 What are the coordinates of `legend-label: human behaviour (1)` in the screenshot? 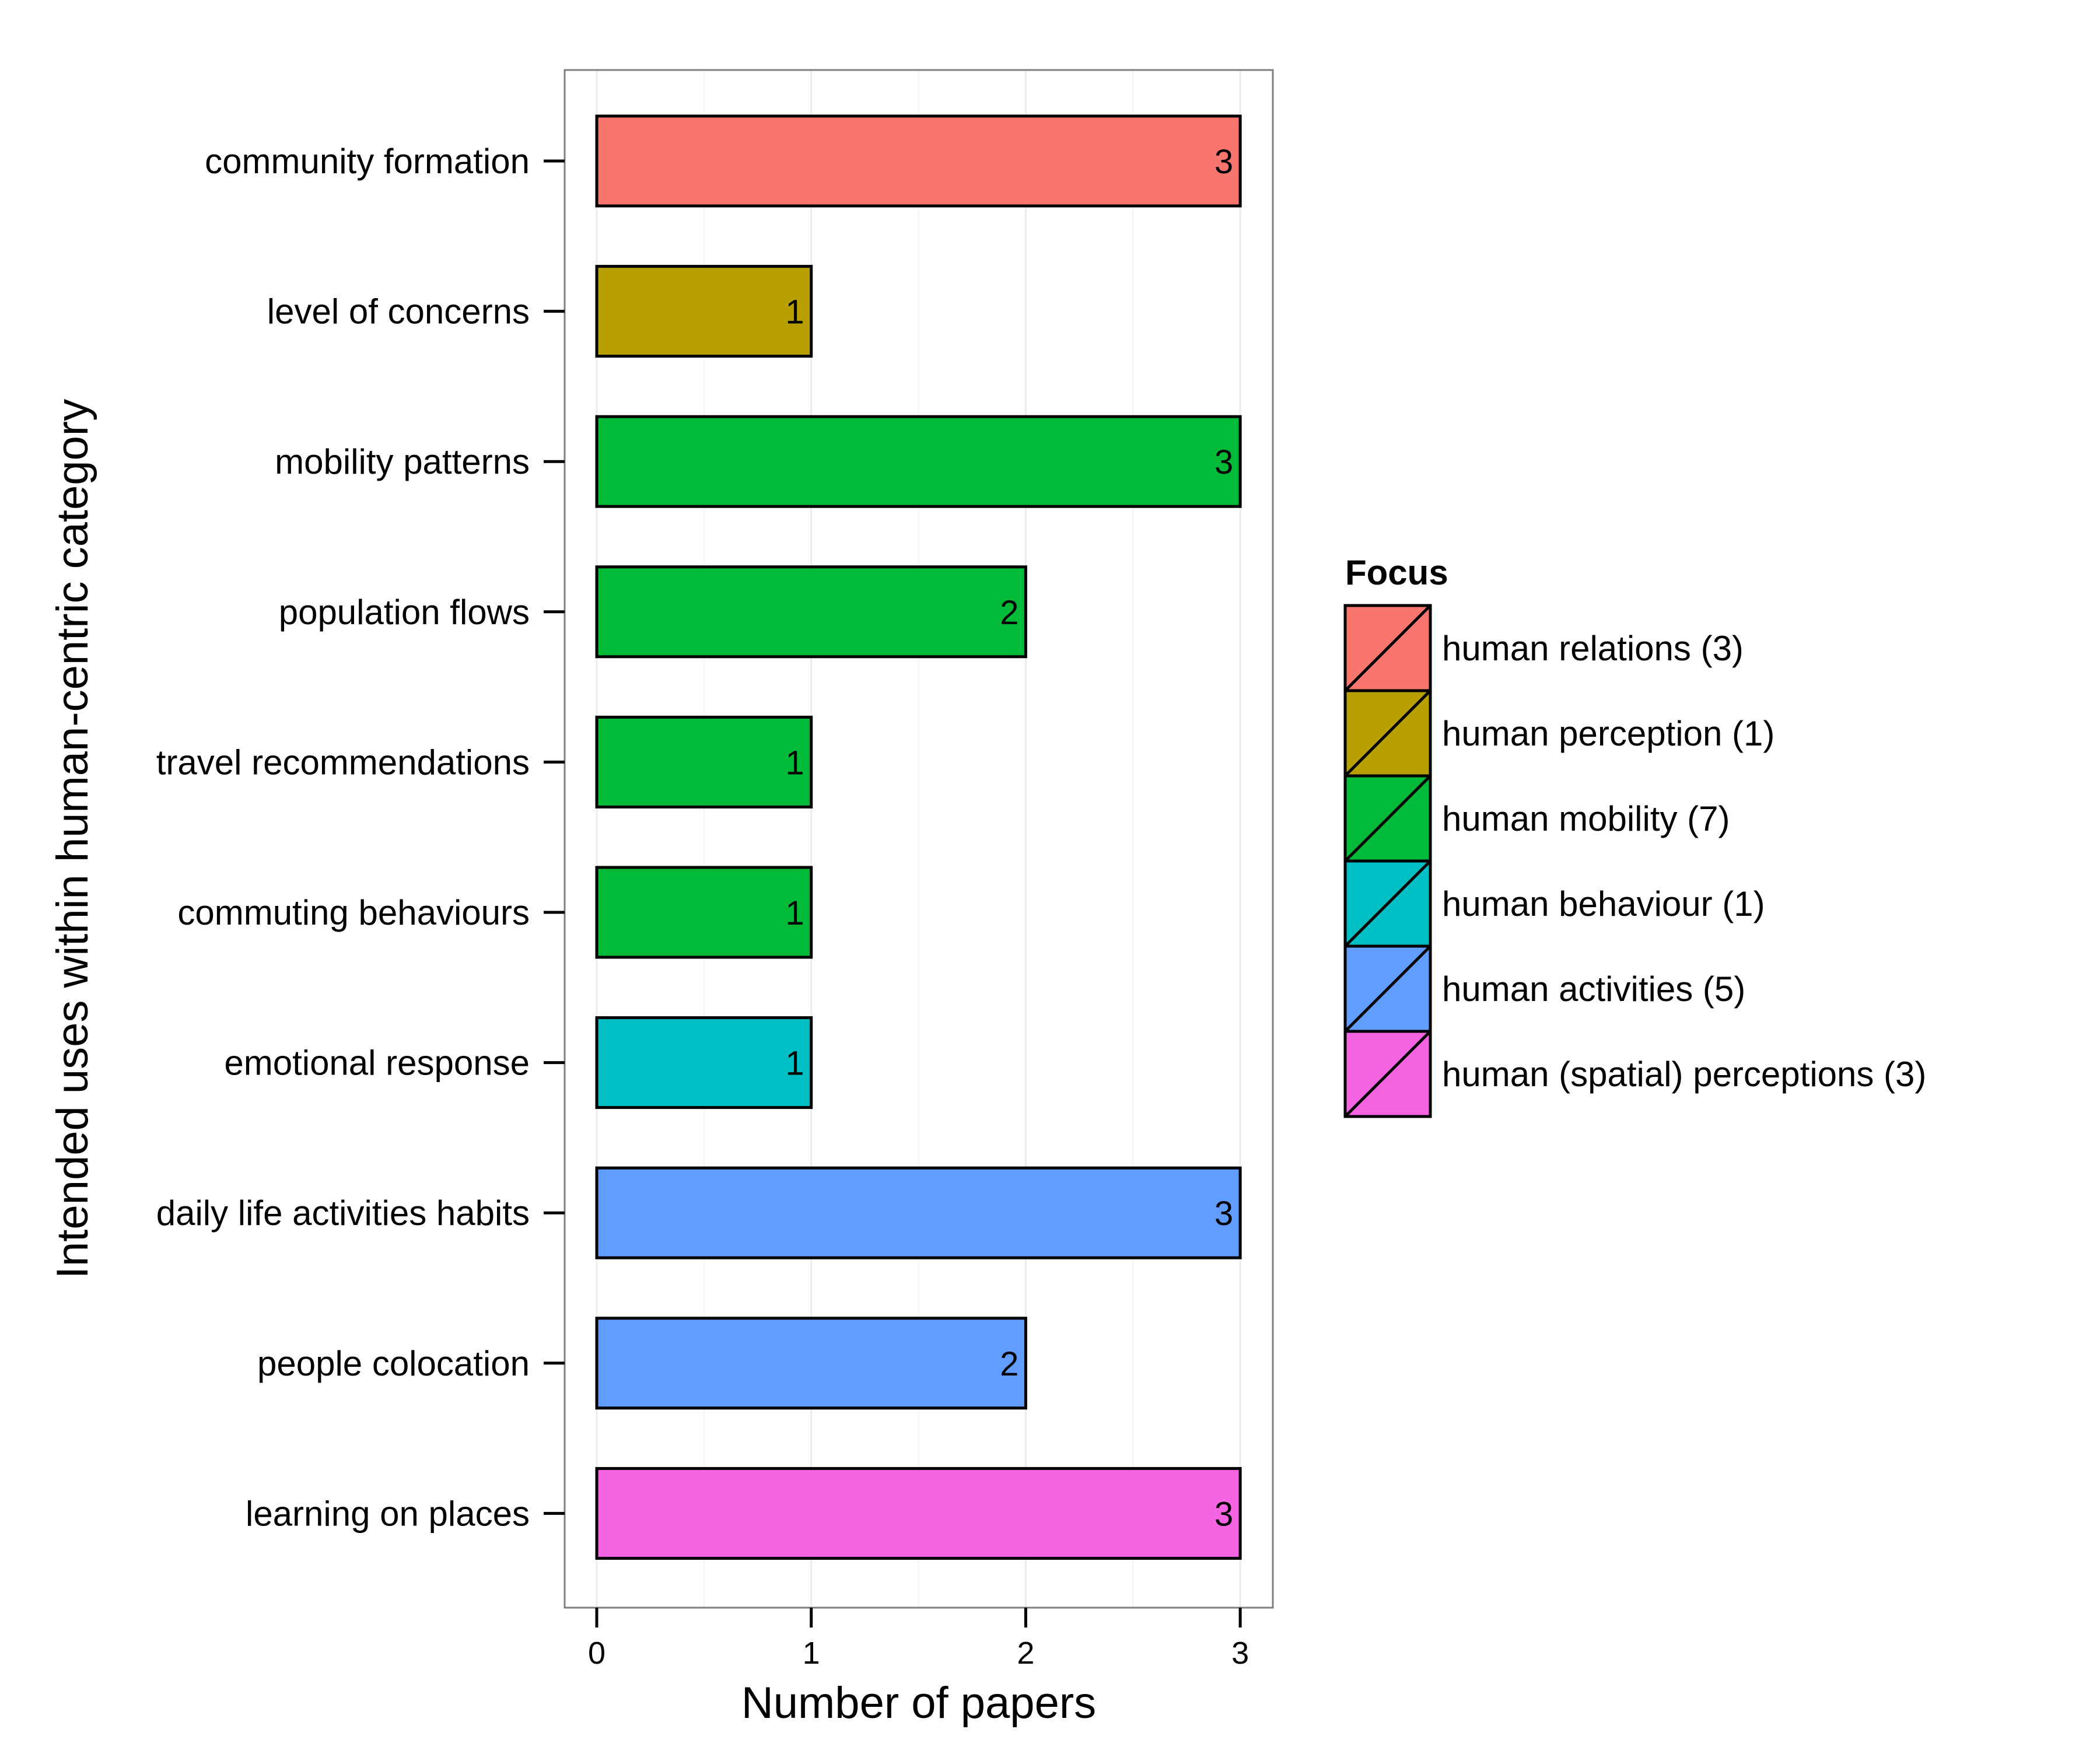 It's located at (1603, 903).